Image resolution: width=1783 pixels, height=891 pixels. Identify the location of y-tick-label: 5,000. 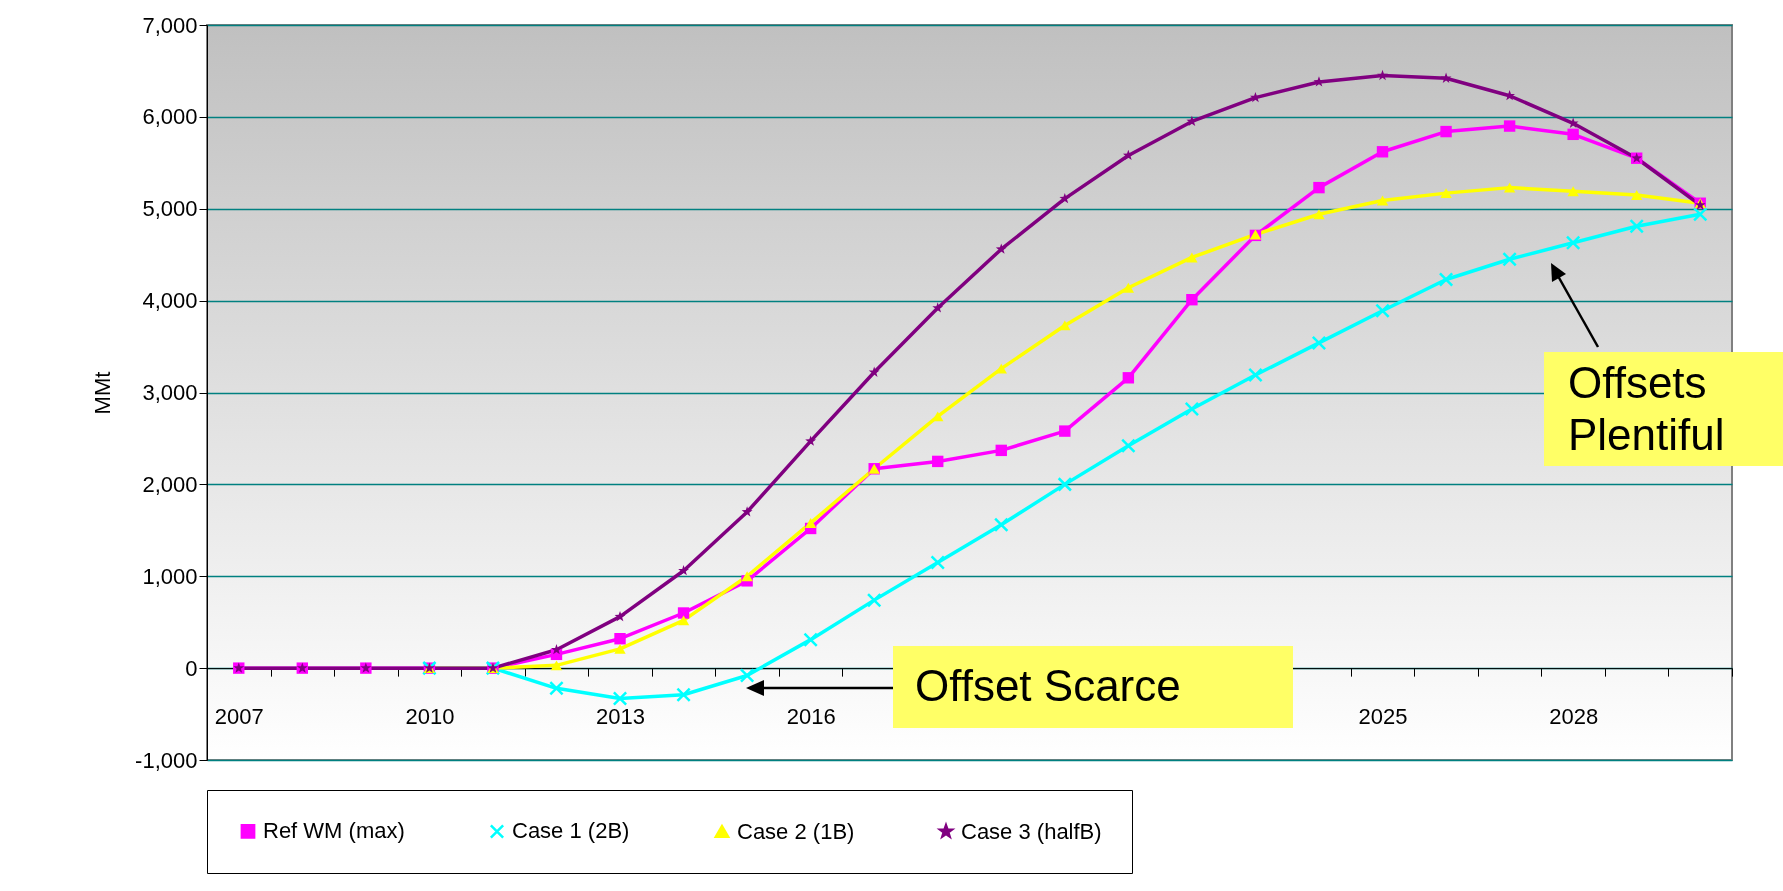
(170, 209).